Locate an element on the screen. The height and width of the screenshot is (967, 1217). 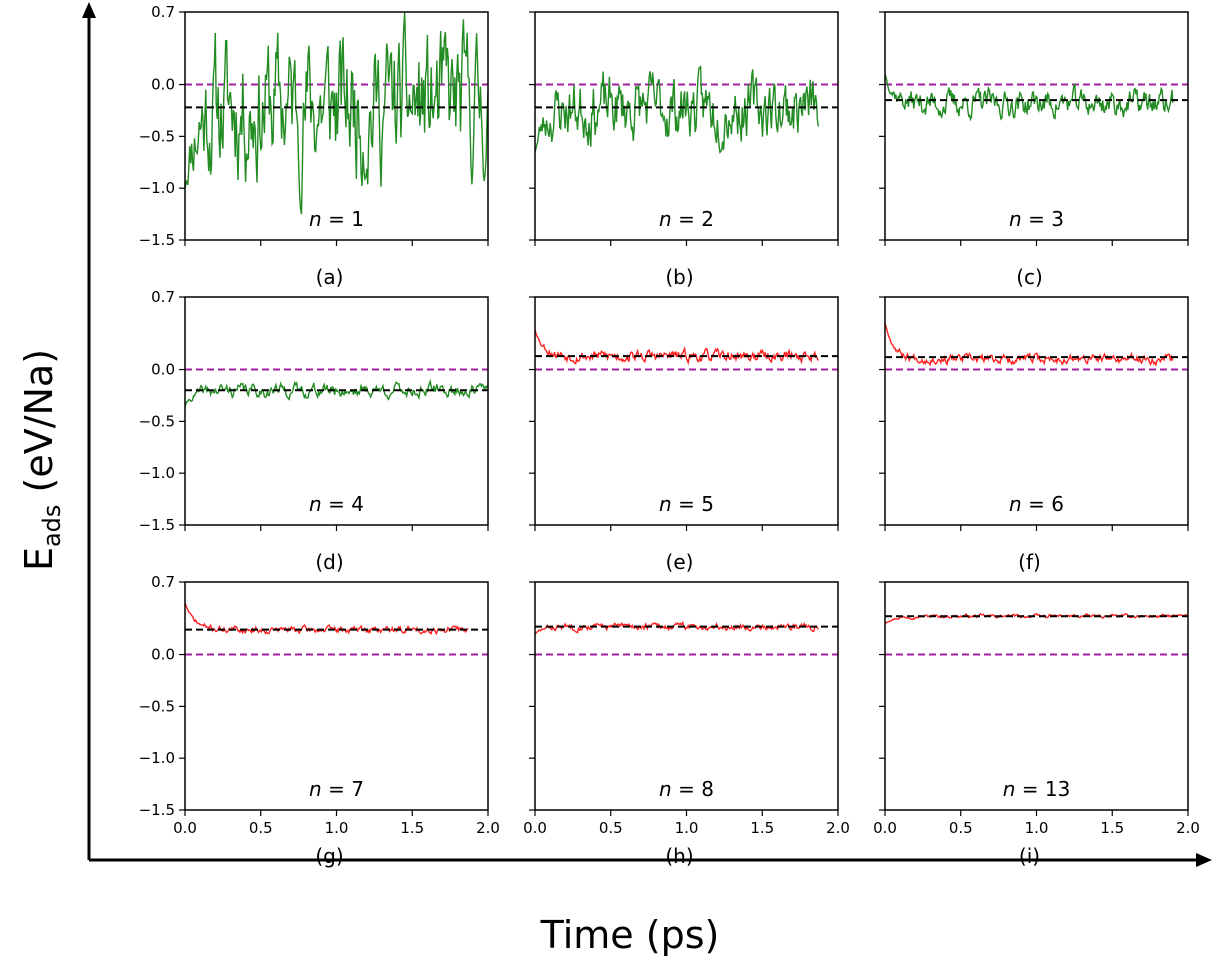
n-label: n = 7 is located at coordinates (336, 789).